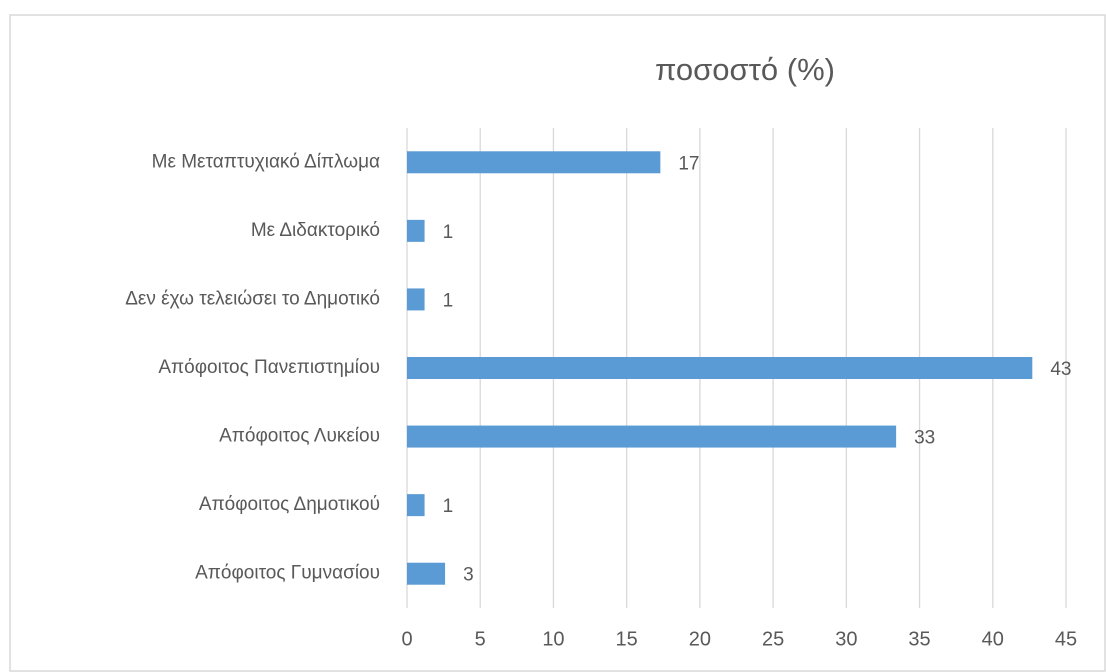  Describe the element at coordinates (269, 367) in the screenshot. I see `y-tick-label: Απόφοιτος Πανεπιστημίου` at that location.